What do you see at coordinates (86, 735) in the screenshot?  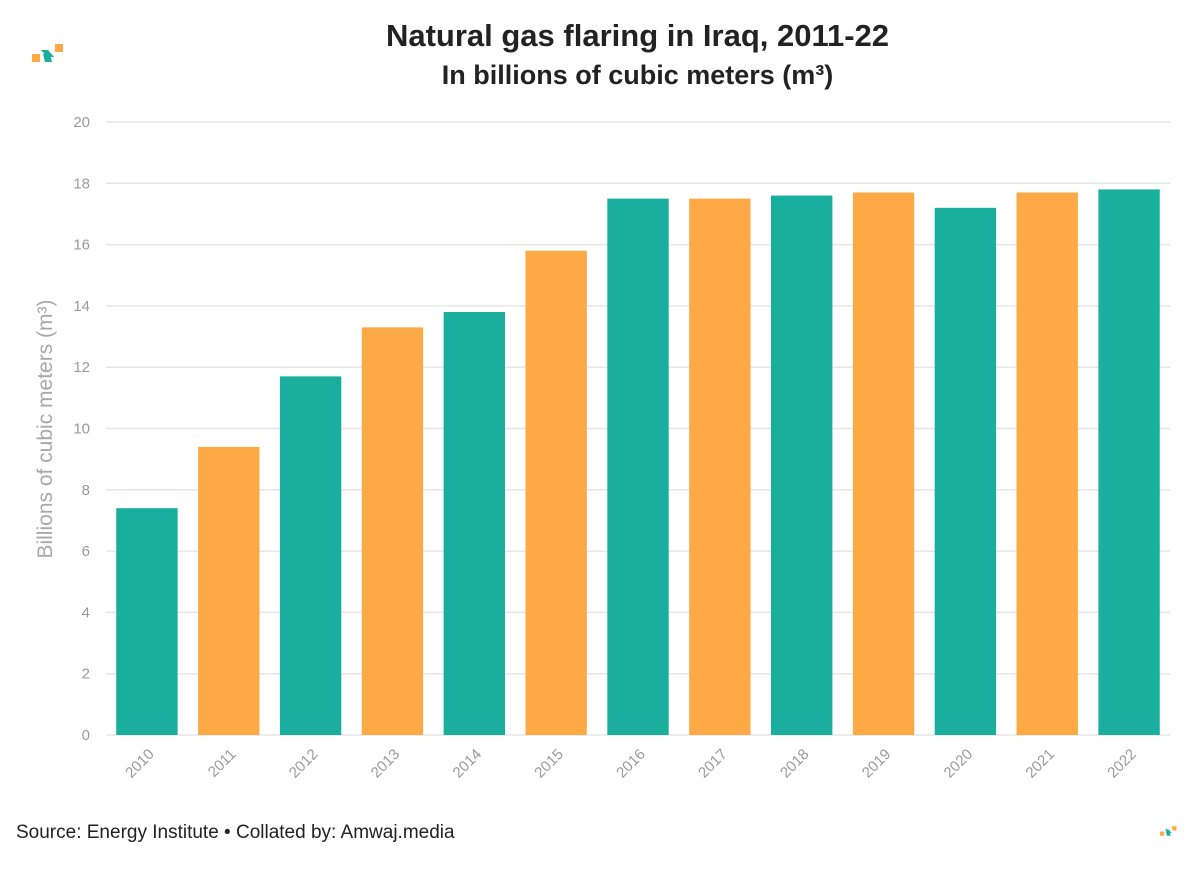 I see `y-tick-label: 0` at bounding box center [86, 735].